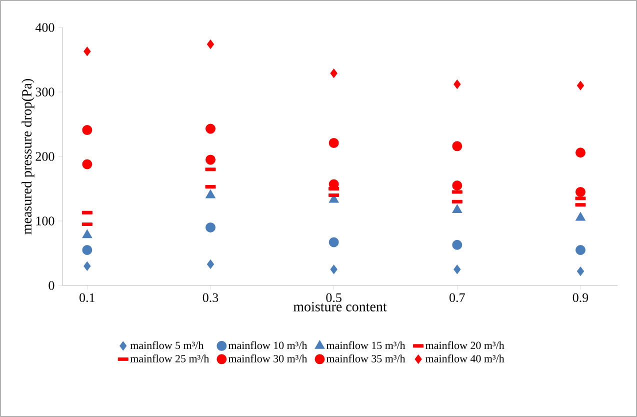 The height and width of the screenshot is (417, 637). Describe the element at coordinates (268, 345) in the screenshot. I see `legend-label: mainflow 10 m³/h` at that location.